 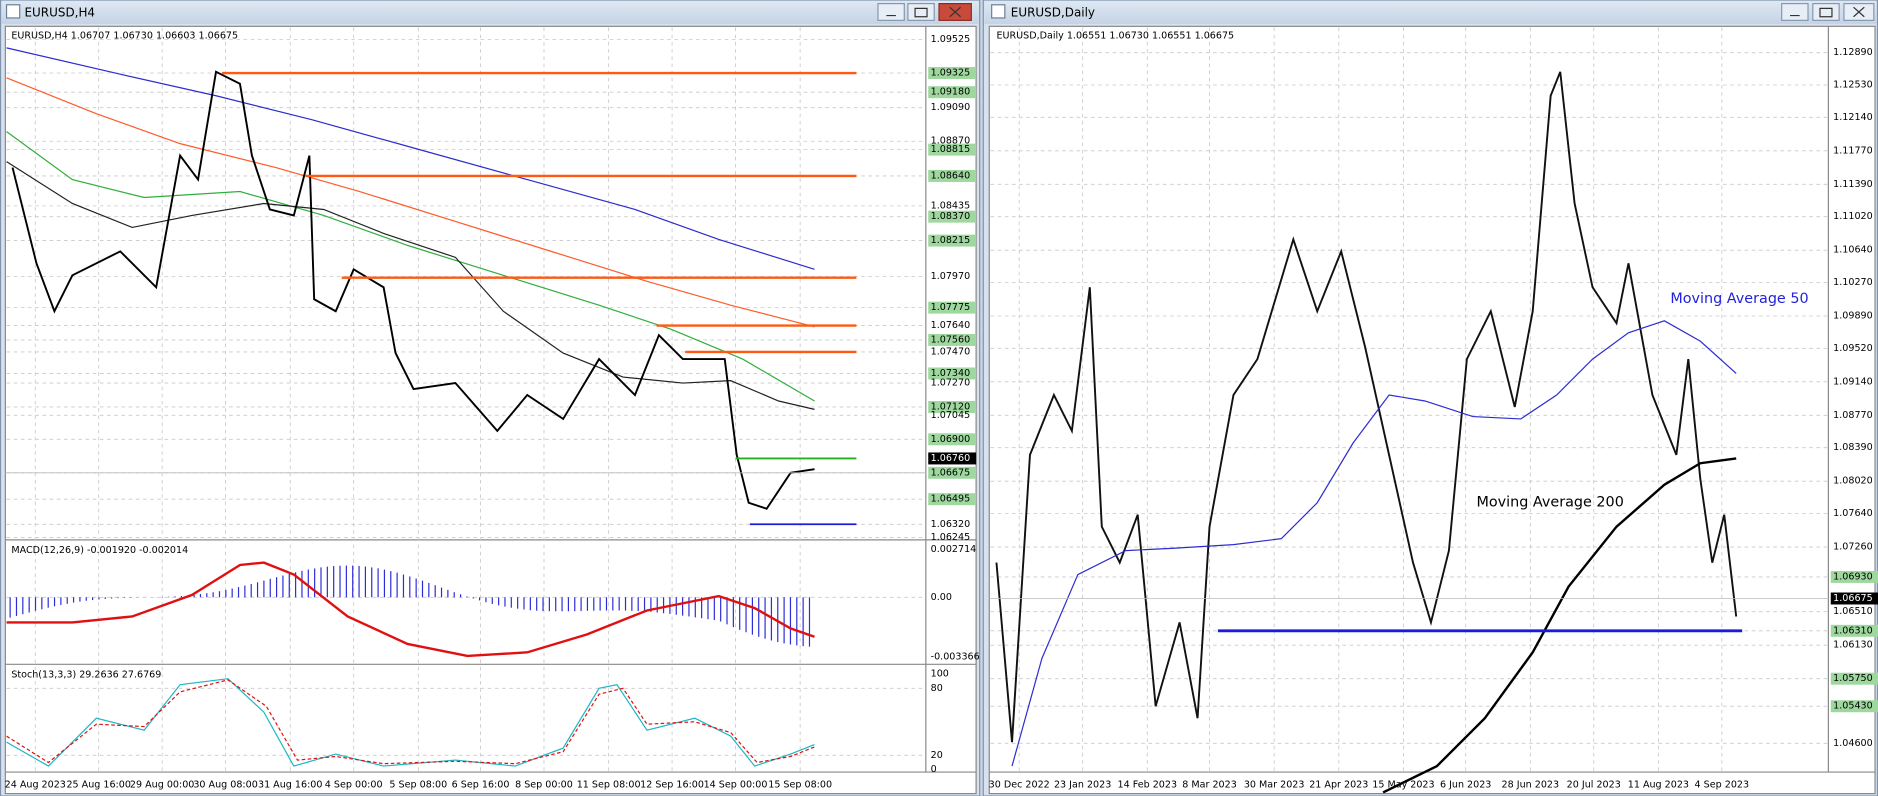 I want to click on time-label: 4 Sep 00:00, so click(x=354, y=785).